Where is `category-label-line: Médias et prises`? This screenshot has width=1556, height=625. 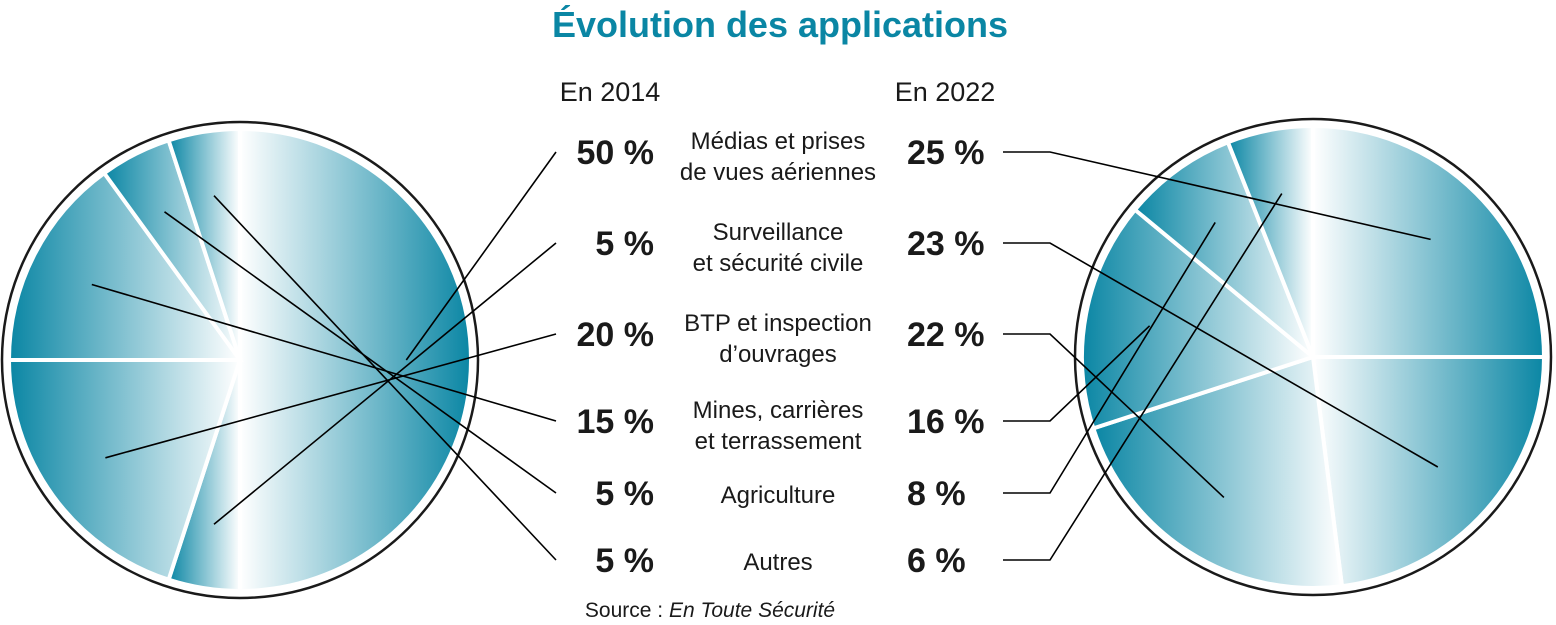
category-label-line: Médias et prises is located at coordinates (778, 141).